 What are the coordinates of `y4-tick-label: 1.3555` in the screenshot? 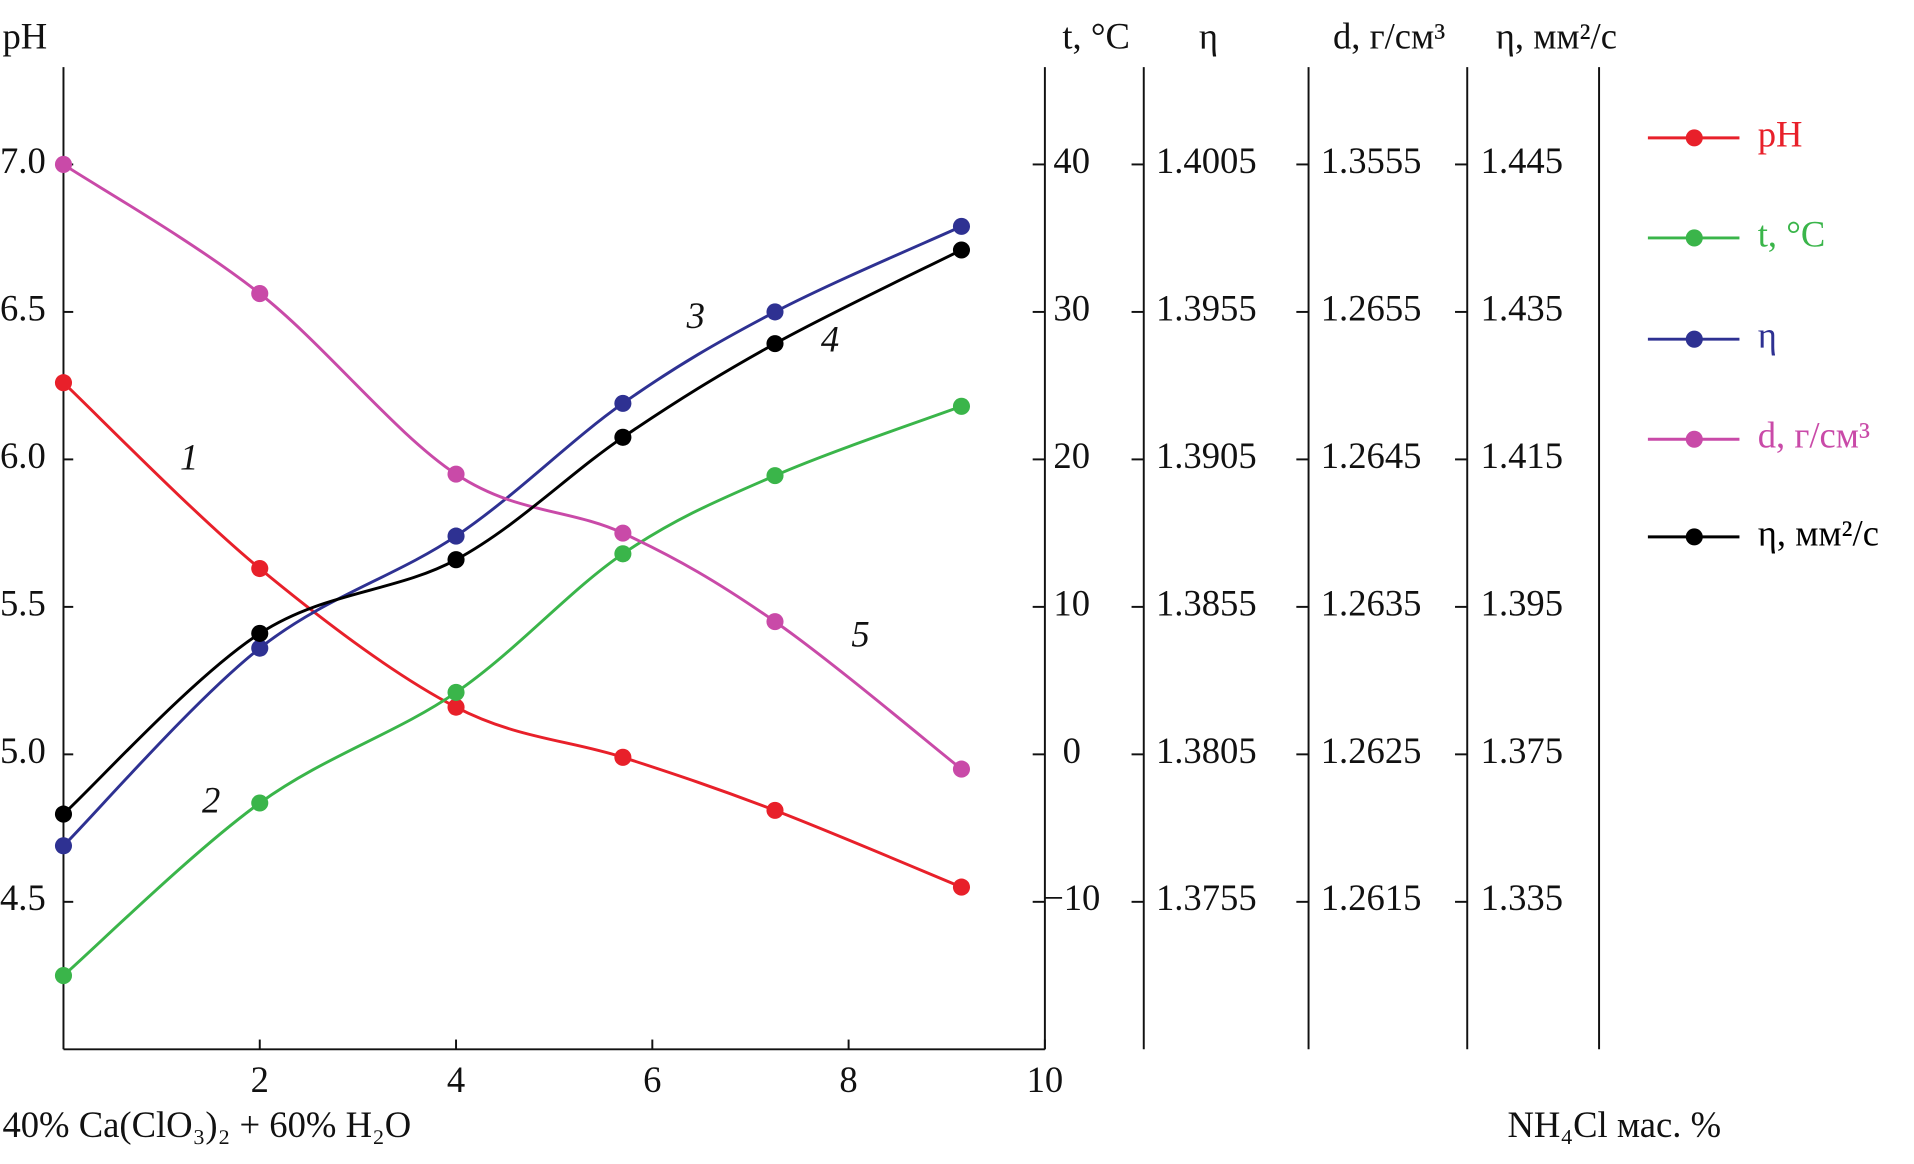 It's located at (1371, 160).